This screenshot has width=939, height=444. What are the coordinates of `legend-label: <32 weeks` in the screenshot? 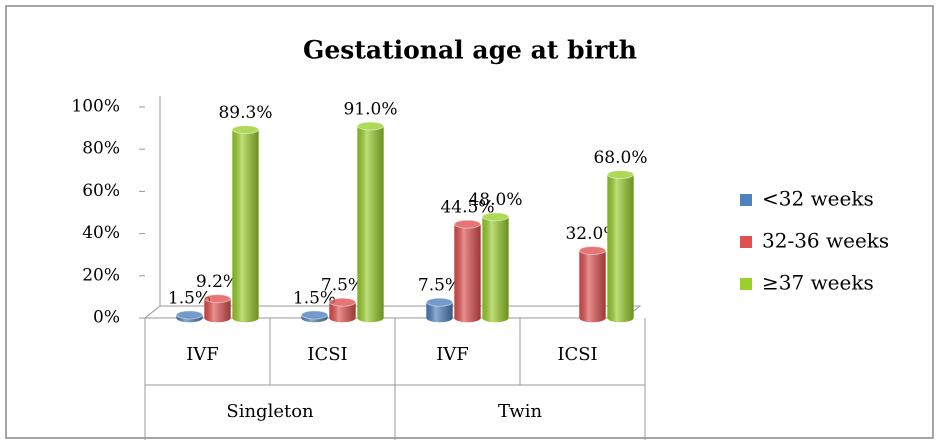 It's located at (818, 199).